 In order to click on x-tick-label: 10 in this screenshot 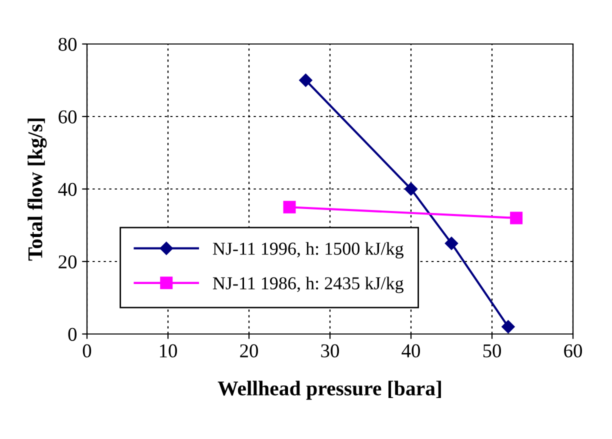, I will do `click(168, 351)`.